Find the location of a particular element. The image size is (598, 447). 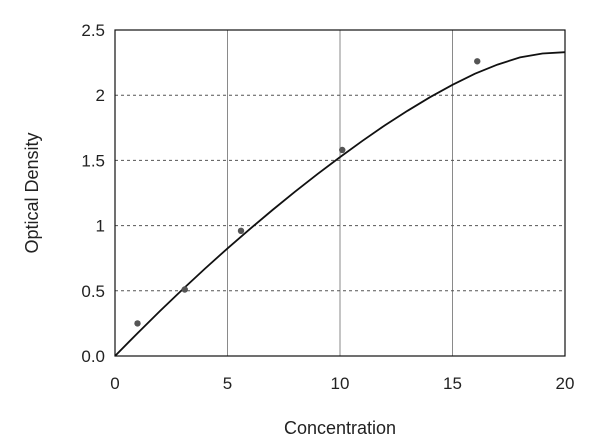

x-axis-ticks: 0 5 10 15 20 is located at coordinates (342, 383).